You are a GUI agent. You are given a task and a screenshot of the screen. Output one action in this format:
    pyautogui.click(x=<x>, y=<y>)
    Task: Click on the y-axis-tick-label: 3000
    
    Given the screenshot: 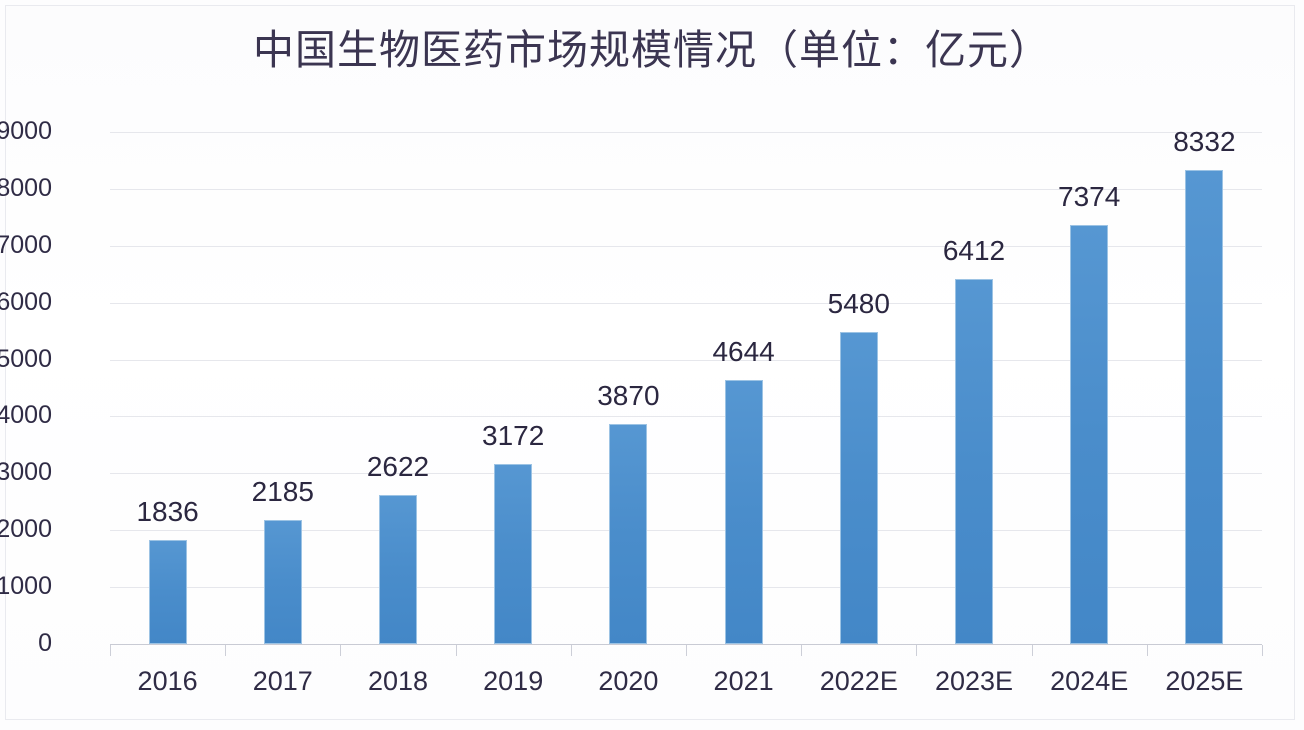 What is the action you would take?
    pyautogui.click(x=26, y=472)
    